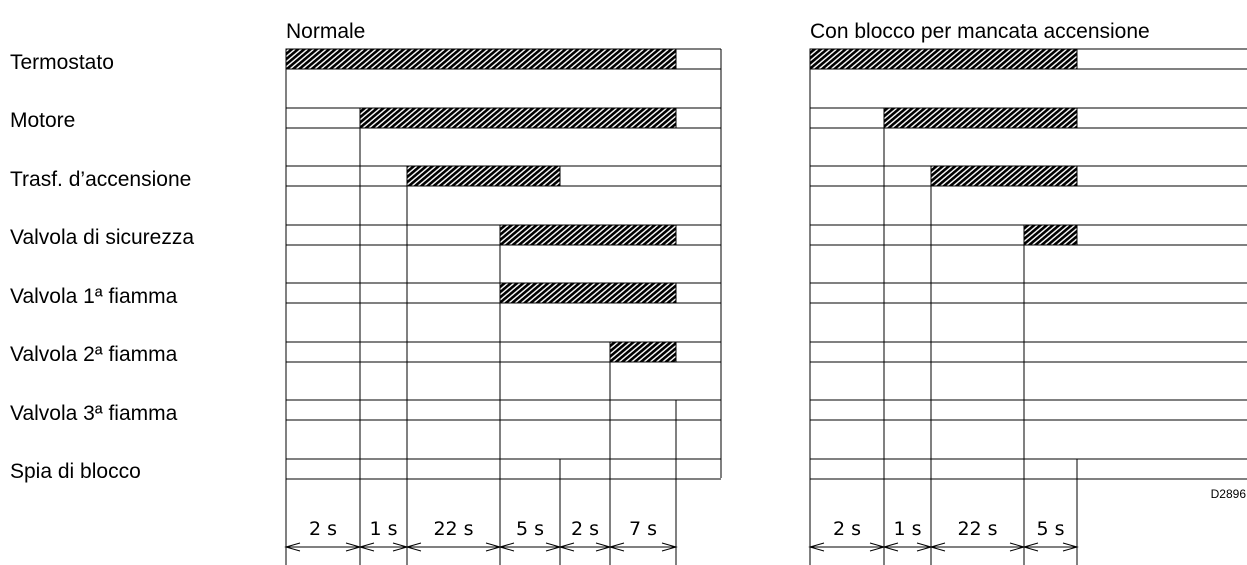  Describe the element at coordinates (100, 179) in the screenshot. I see `row-label-trasf-accensione: Trasf. d’accensione` at that location.